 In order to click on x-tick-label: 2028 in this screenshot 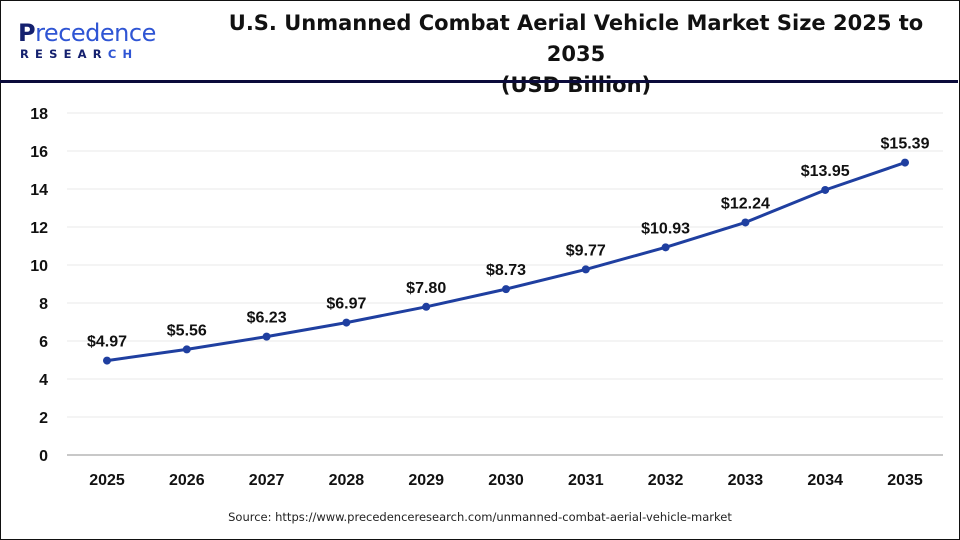, I will do `click(347, 480)`.